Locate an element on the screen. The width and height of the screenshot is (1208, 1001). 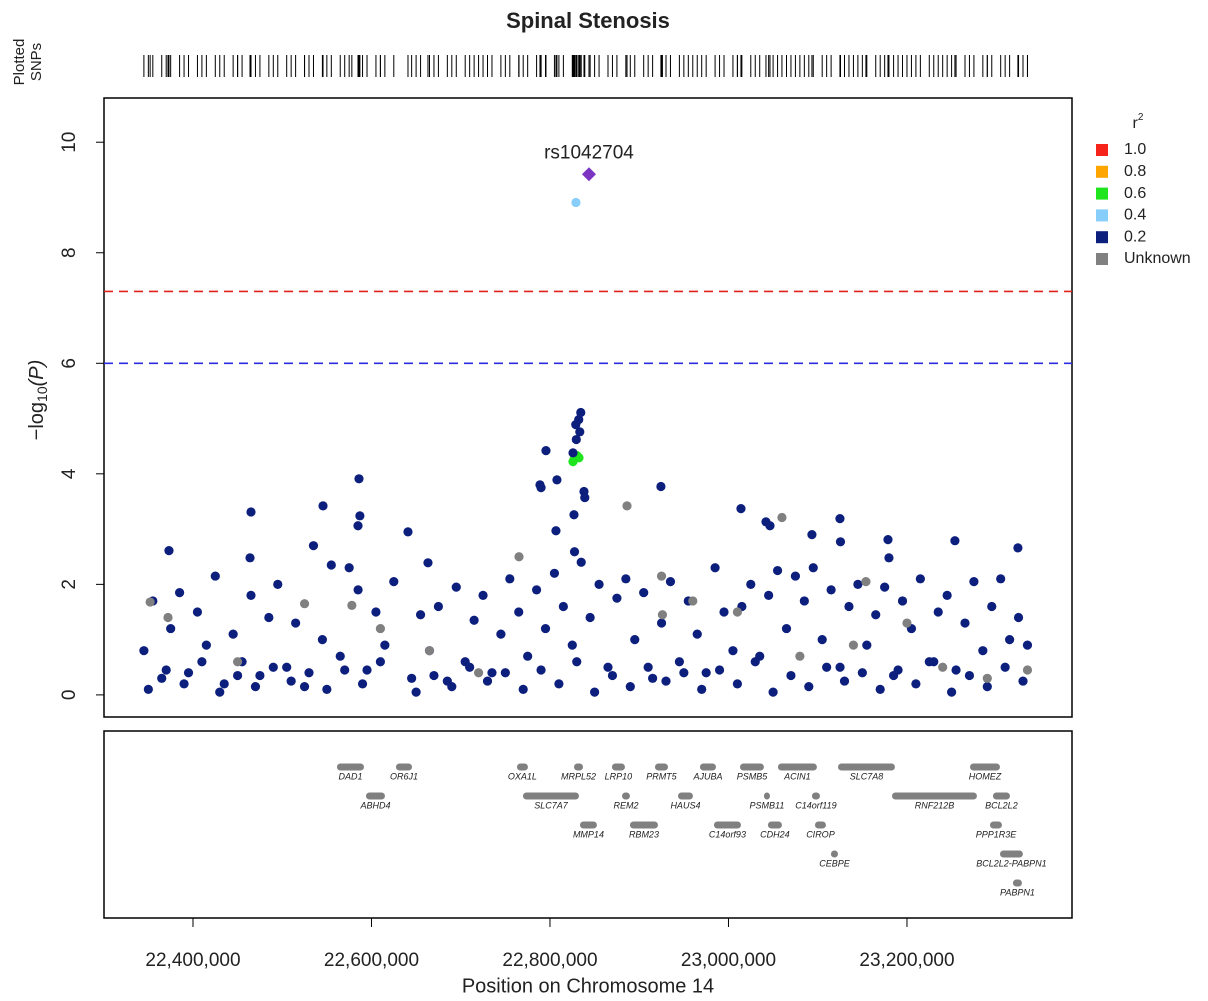
lead-snp-label: rs1042704 is located at coordinates (589, 152).